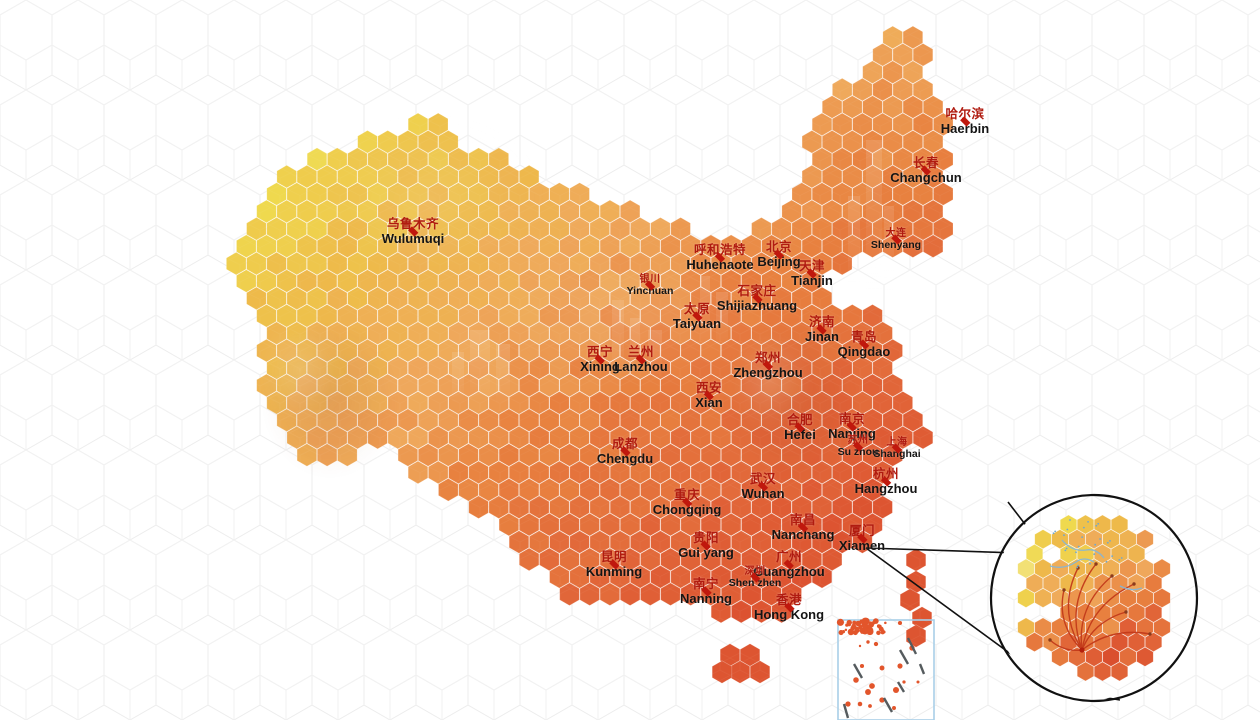 This screenshot has width=1260, height=720. Describe the element at coordinates (802, 520) in the screenshot. I see `city-name-cn: 南昌` at that location.